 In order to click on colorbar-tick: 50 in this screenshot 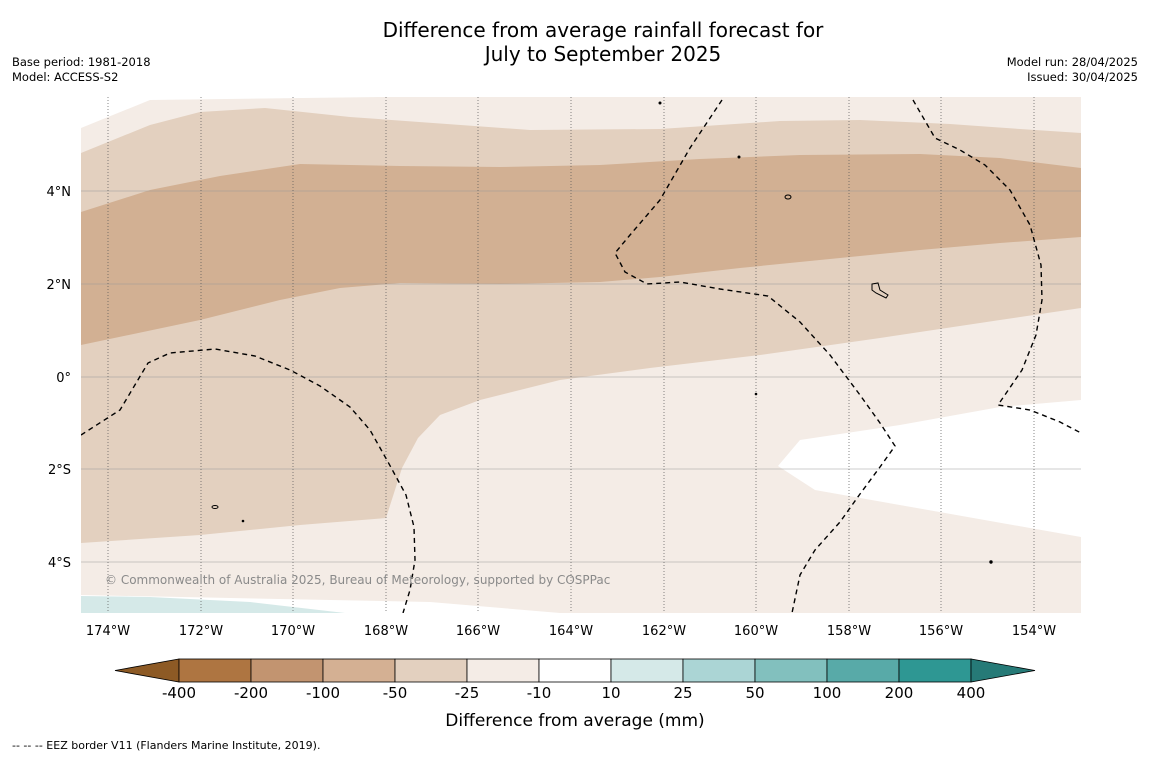, I will do `click(754, 693)`.